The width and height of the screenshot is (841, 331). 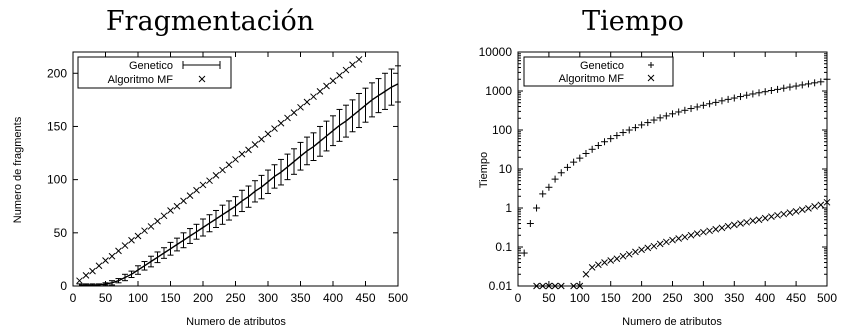 I want to click on y-tick-label: 0, so click(x=63, y=286).